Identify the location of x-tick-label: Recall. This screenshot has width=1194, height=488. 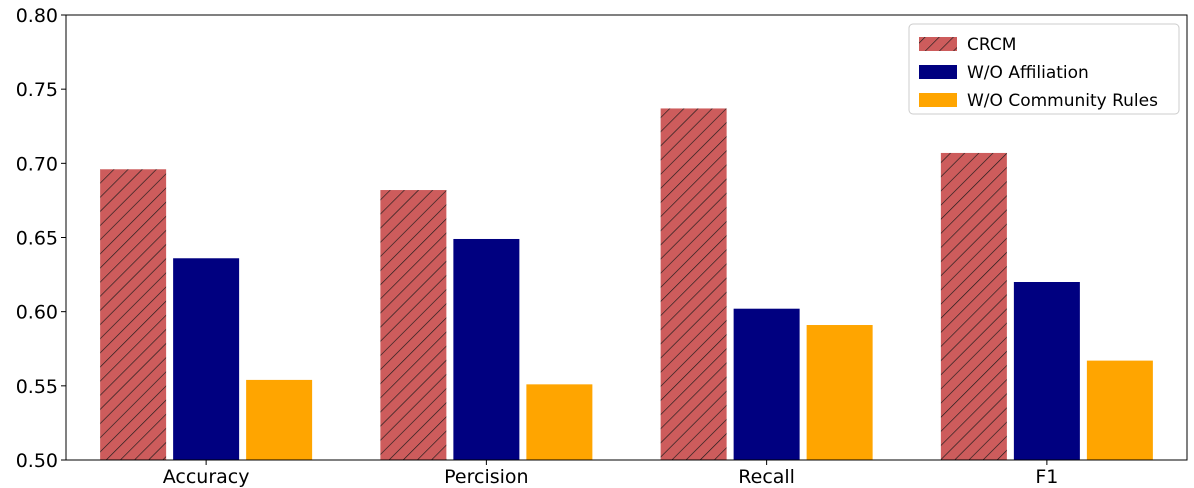
(766, 477).